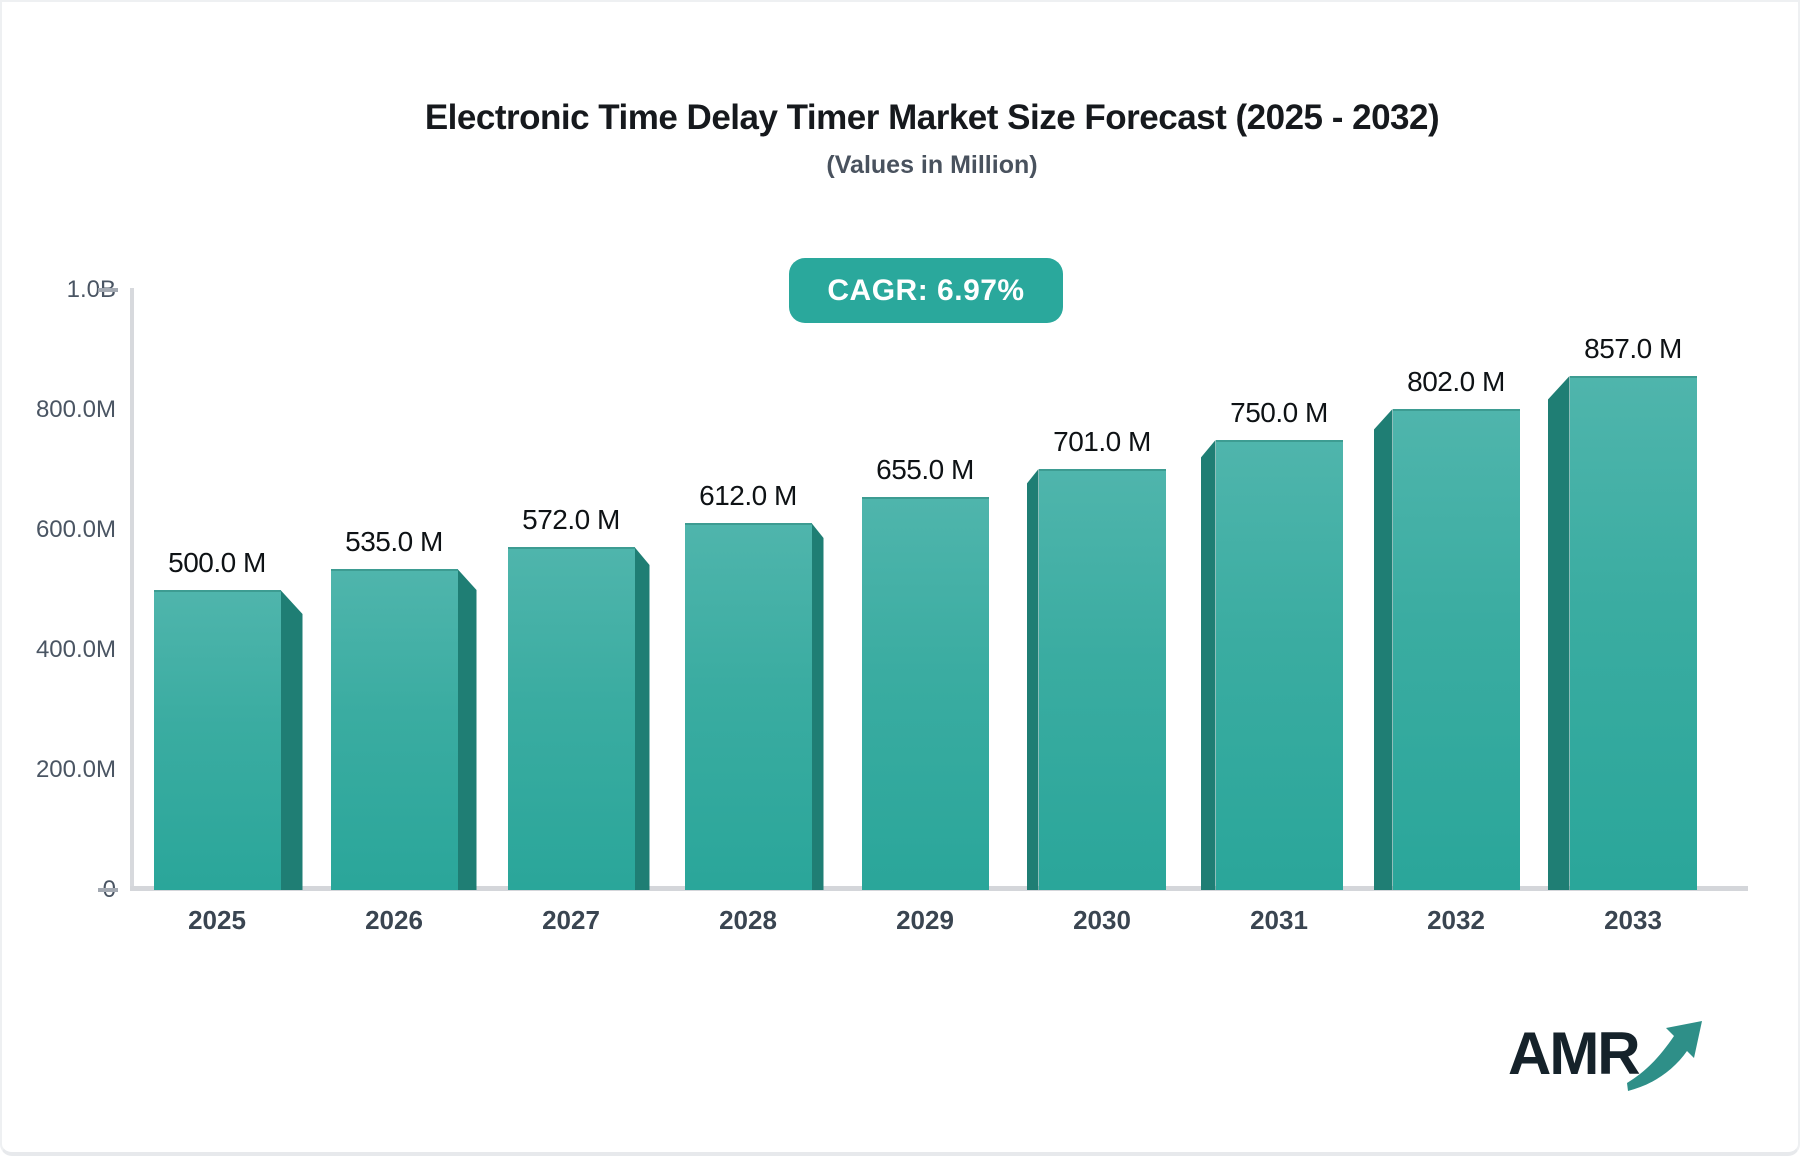 The width and height of the screenshot is (1800, 1156). Describe the element at coordinates (467, 729) in the screenshot. I see `bar-side-2026` at that location.